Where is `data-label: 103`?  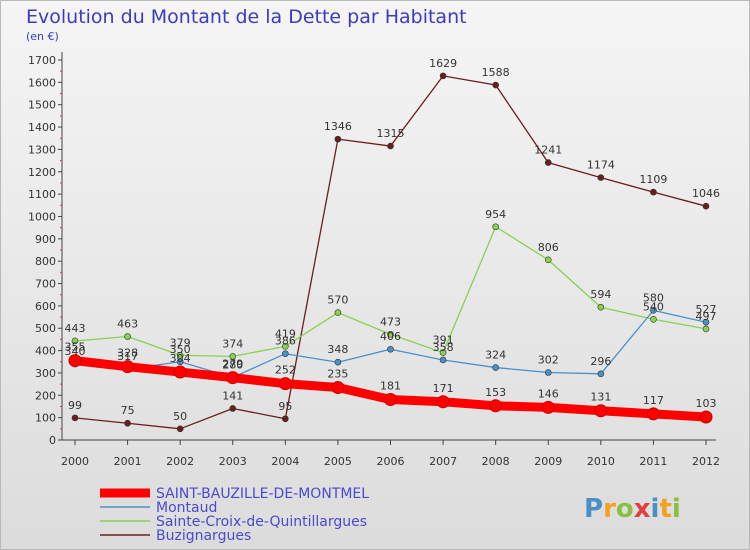 data-label: 103 is located at coordinates (706, 403).